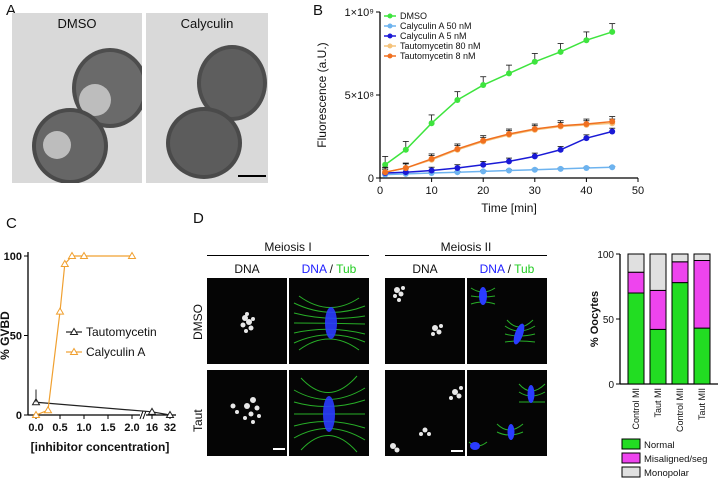 The width and height of the screenshot is (720, 478). Describe the element at coordinates (198, 420) in the screenshot. I see `row-label-taut: Taut` at that location.